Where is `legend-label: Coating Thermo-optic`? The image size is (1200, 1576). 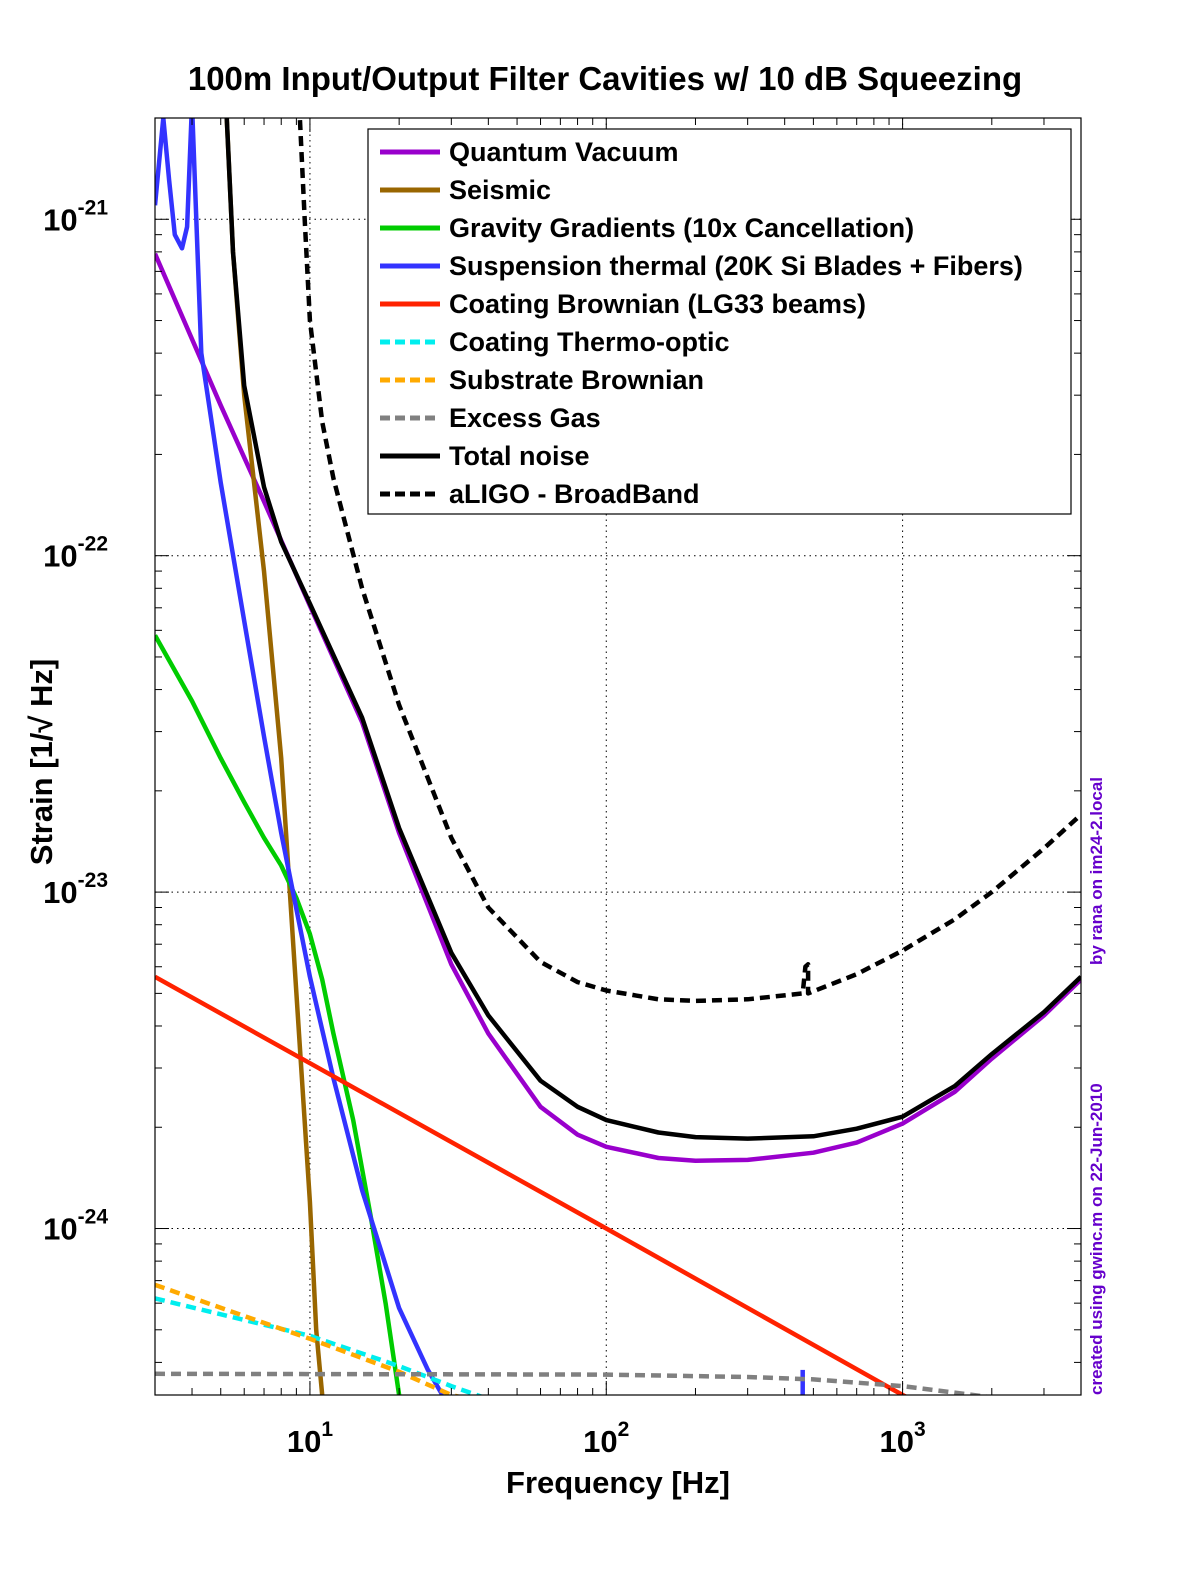 legend-label: Coating Thermo-optic is located at coordinates (589, 342).